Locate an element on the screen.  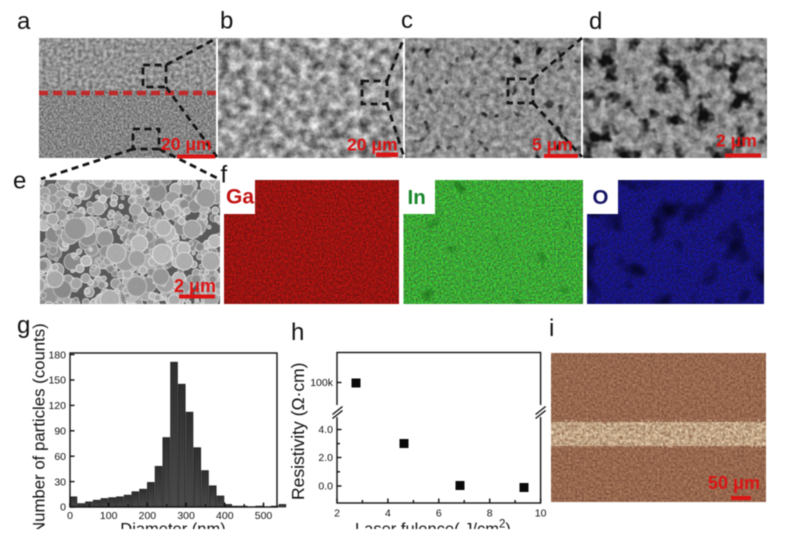
svg-text: Diameter (nm) is located at coordinates (172, 525).